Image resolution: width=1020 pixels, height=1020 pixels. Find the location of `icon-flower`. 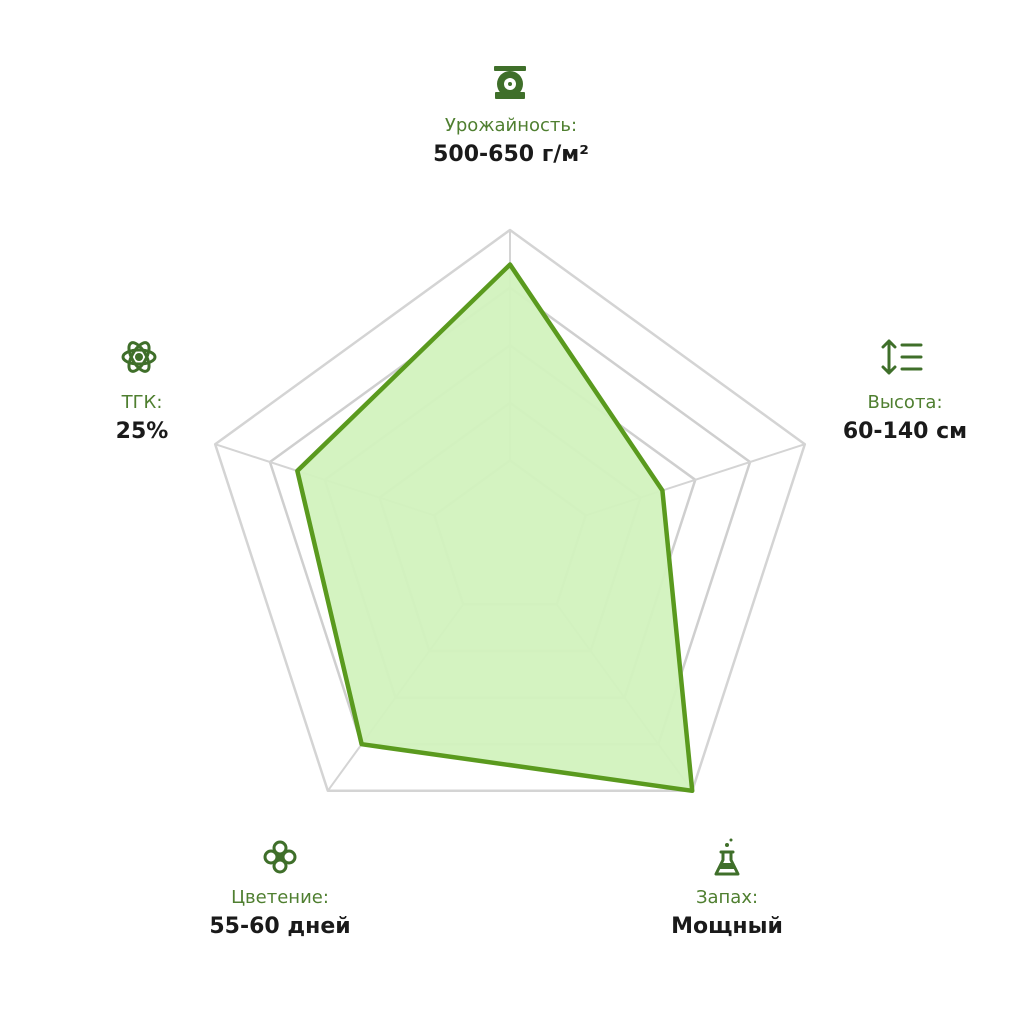

icon-flower is located at coordinates (280, 857).